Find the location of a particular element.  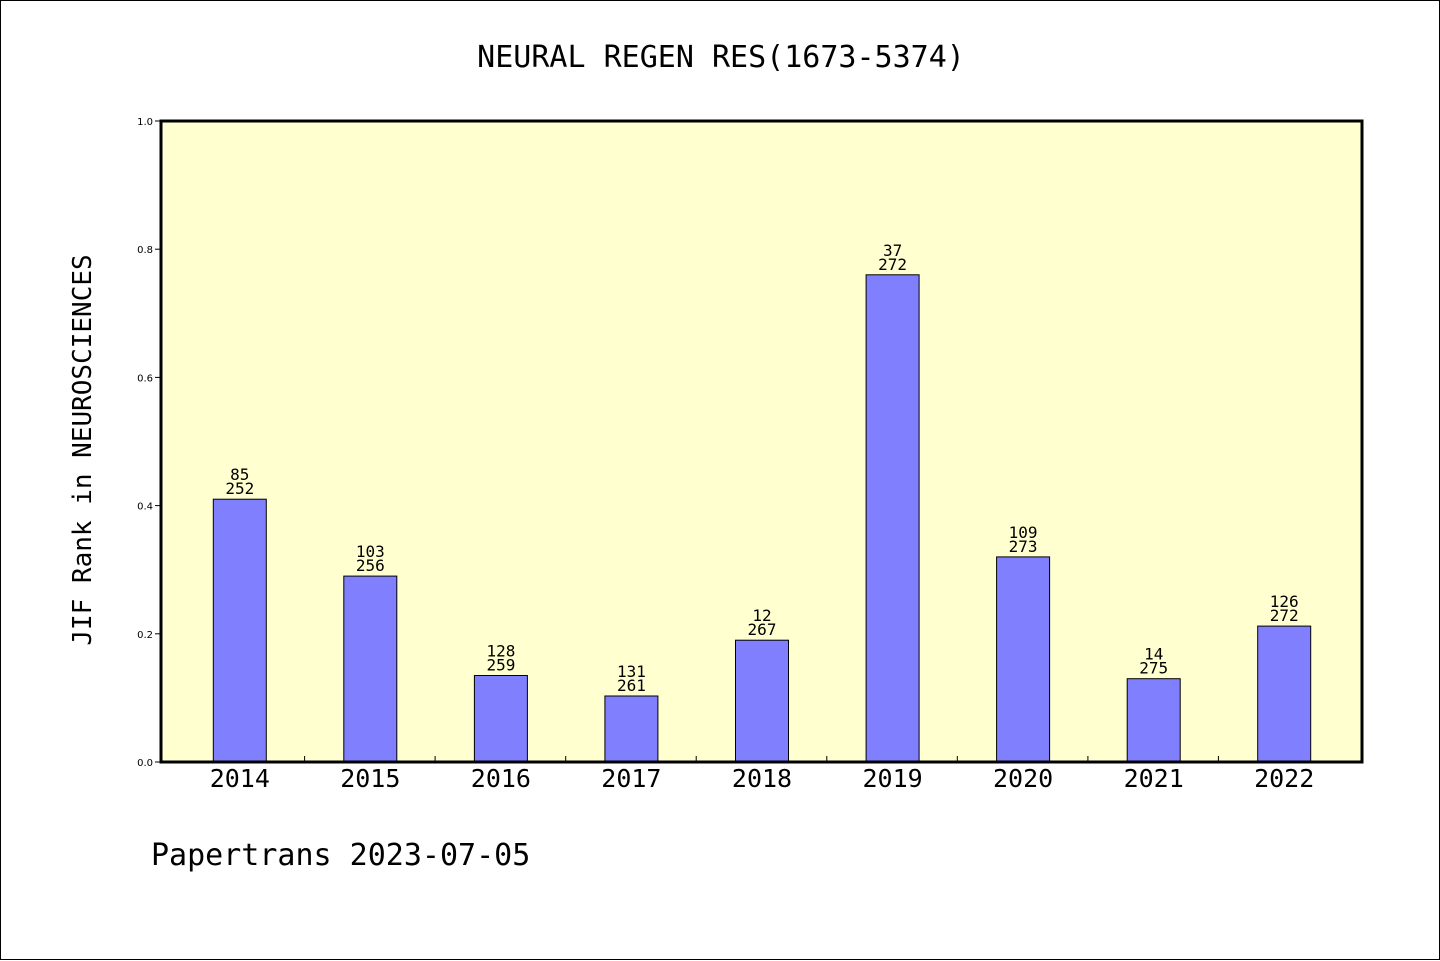

bar-label-total-2022: 272 is located at coordinates (1284, 615).